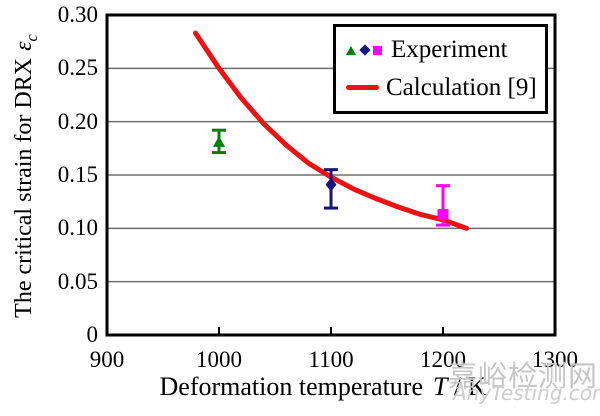 The height and width of the screenshot is (416, 600). What do you see at coordinates (449, 50) in the screenshot?
I see `legend-label-experiment: Experiment` at bounding box center [449, 50].